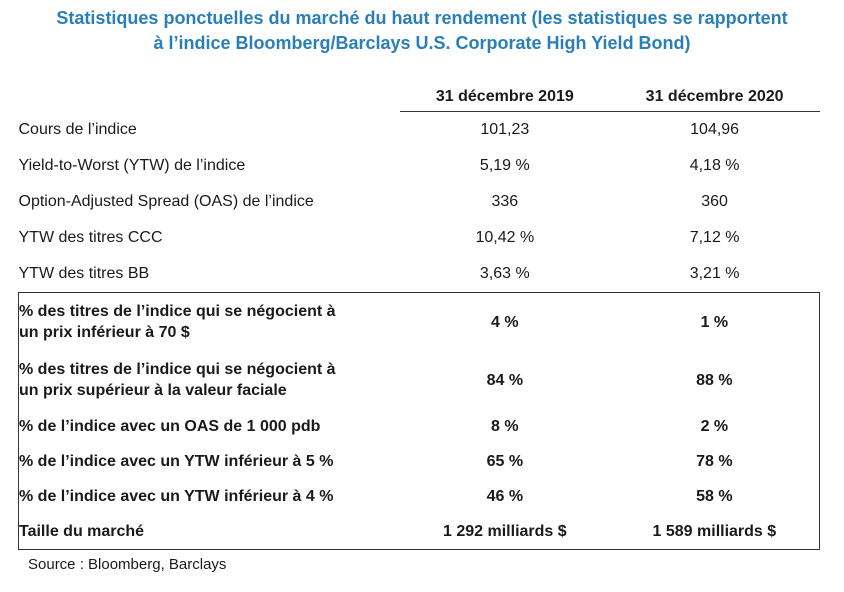 The height and width of the screenshot is (592, 844). I want to click on source-note: Source : Bloomberg, Barclays, so click(127, 564).